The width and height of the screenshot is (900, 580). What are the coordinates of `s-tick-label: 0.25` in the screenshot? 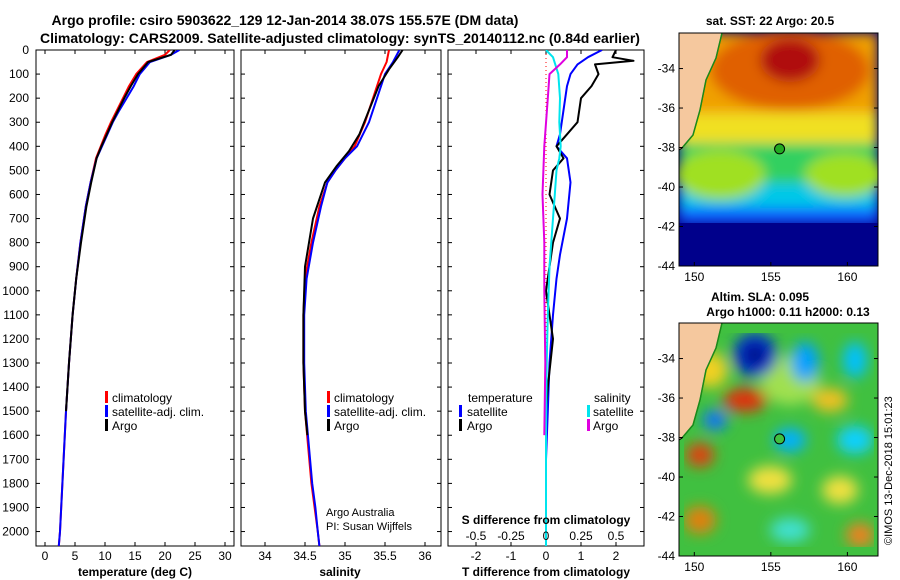 It's located at (581, 536).